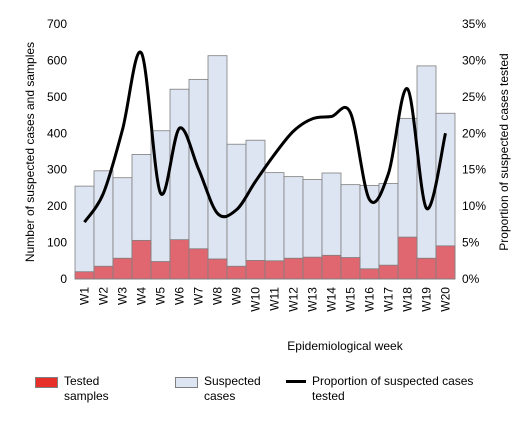 The image size is (521, 423). I want to click on y2-tick-label: 10%, so click(474, 206).